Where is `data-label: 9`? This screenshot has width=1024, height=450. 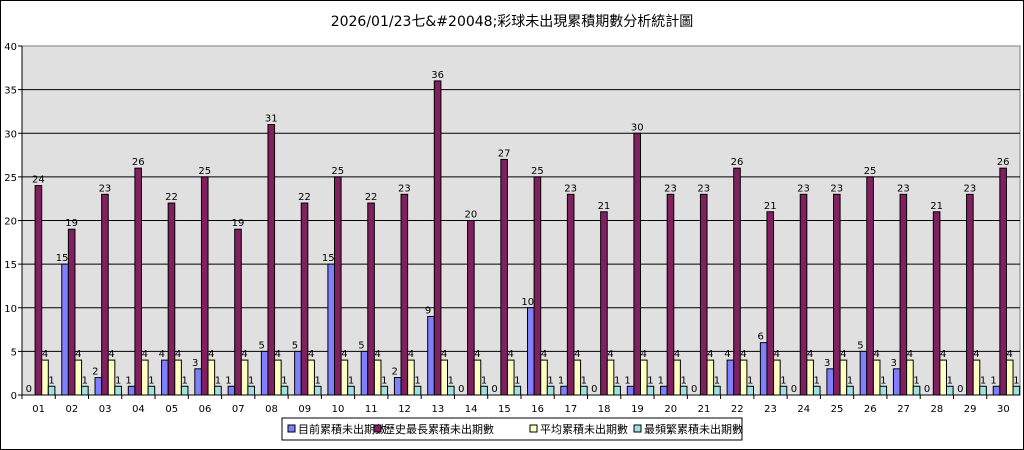 data-label: 9 is located at coordinates (428, 310).